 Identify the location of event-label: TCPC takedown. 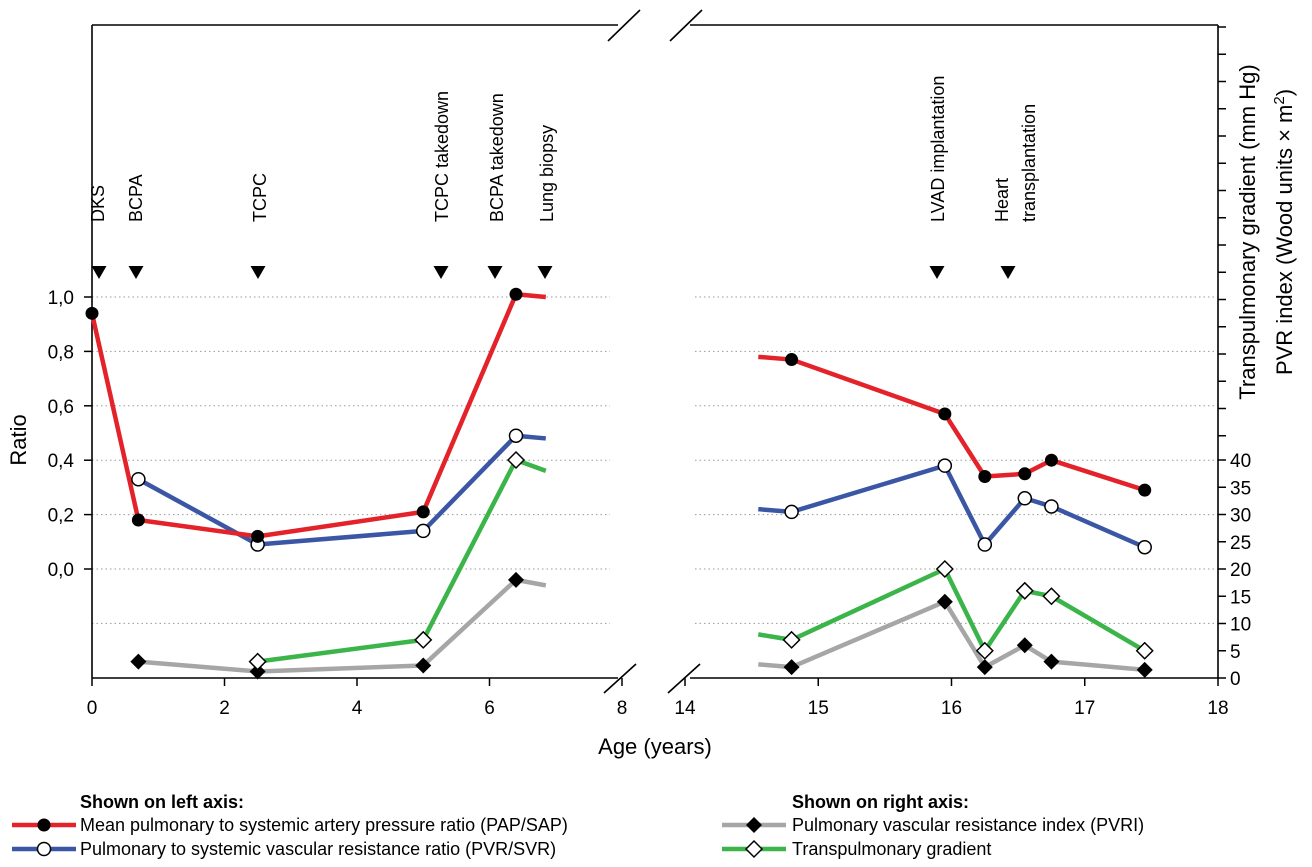
(442, 156).